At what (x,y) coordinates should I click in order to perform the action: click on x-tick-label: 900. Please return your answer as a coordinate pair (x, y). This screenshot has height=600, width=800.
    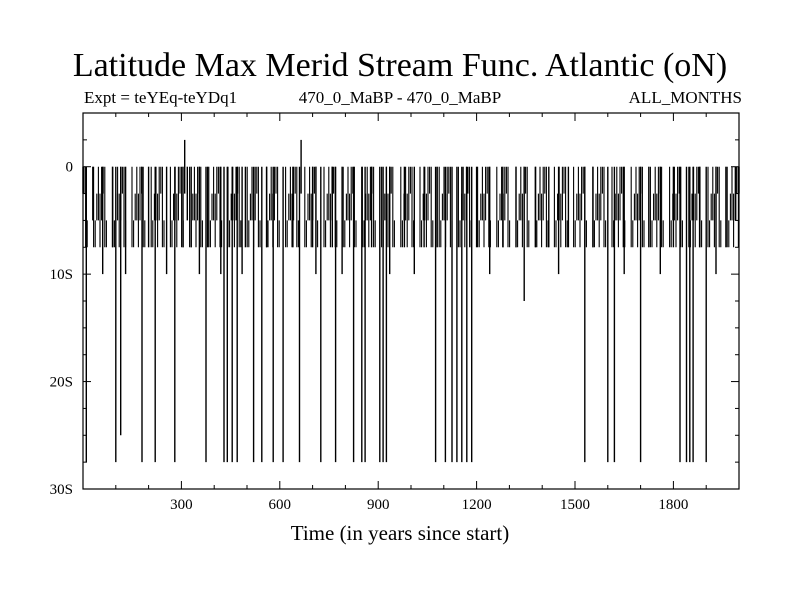
    Looking at the image, I should click on (378, 505).